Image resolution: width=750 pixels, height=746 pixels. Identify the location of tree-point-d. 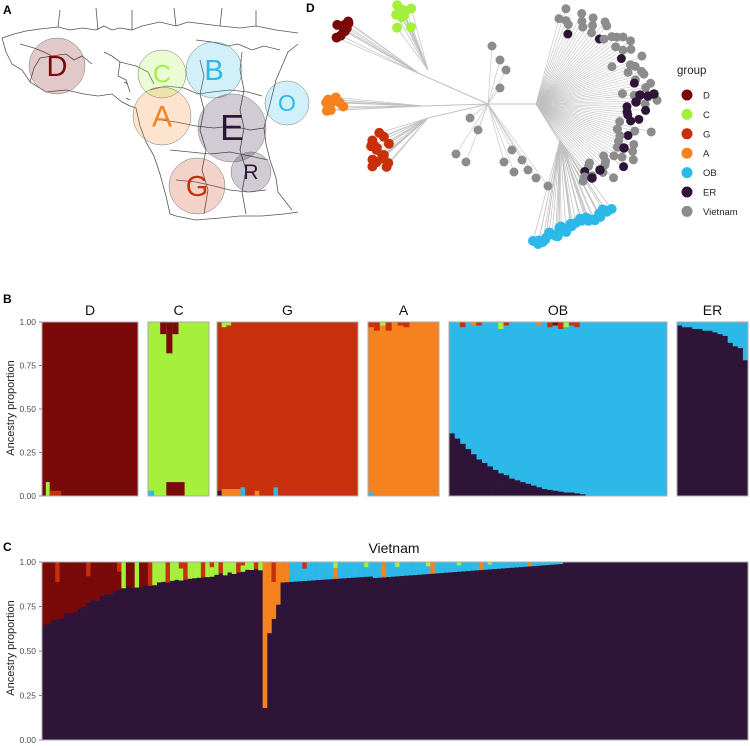
(348, 23).